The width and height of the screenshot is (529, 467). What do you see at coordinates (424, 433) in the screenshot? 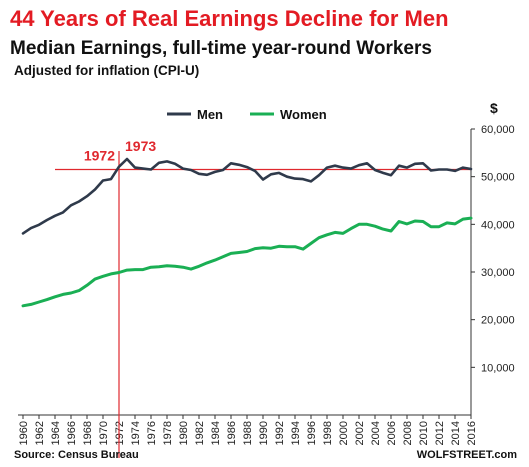
I see `x-tick-label: 2010` at bounding box center [424, 433].